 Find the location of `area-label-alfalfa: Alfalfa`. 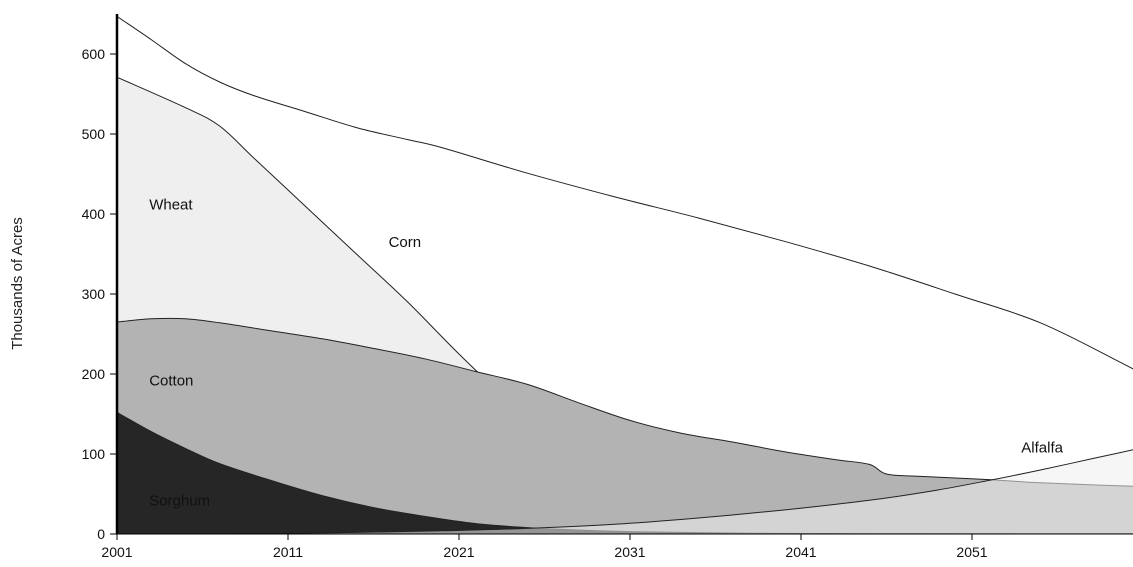

area-label-alfalfa: Alfalfa is located at coordinates (1042, 448).